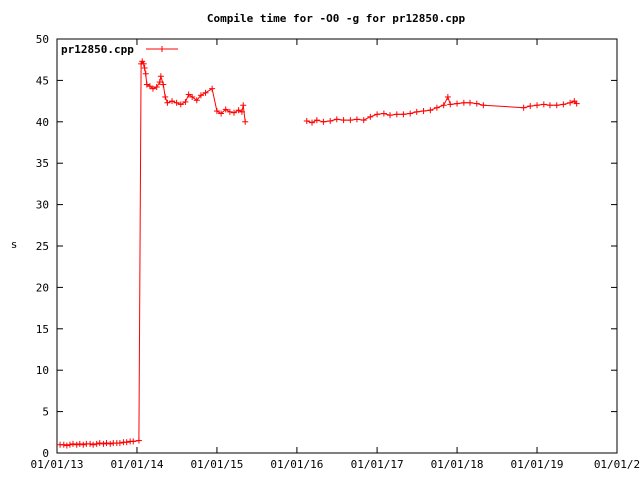 This screenshot has width=640, height=480. I want to click on y-tick-label: 45, so click(42, 80).